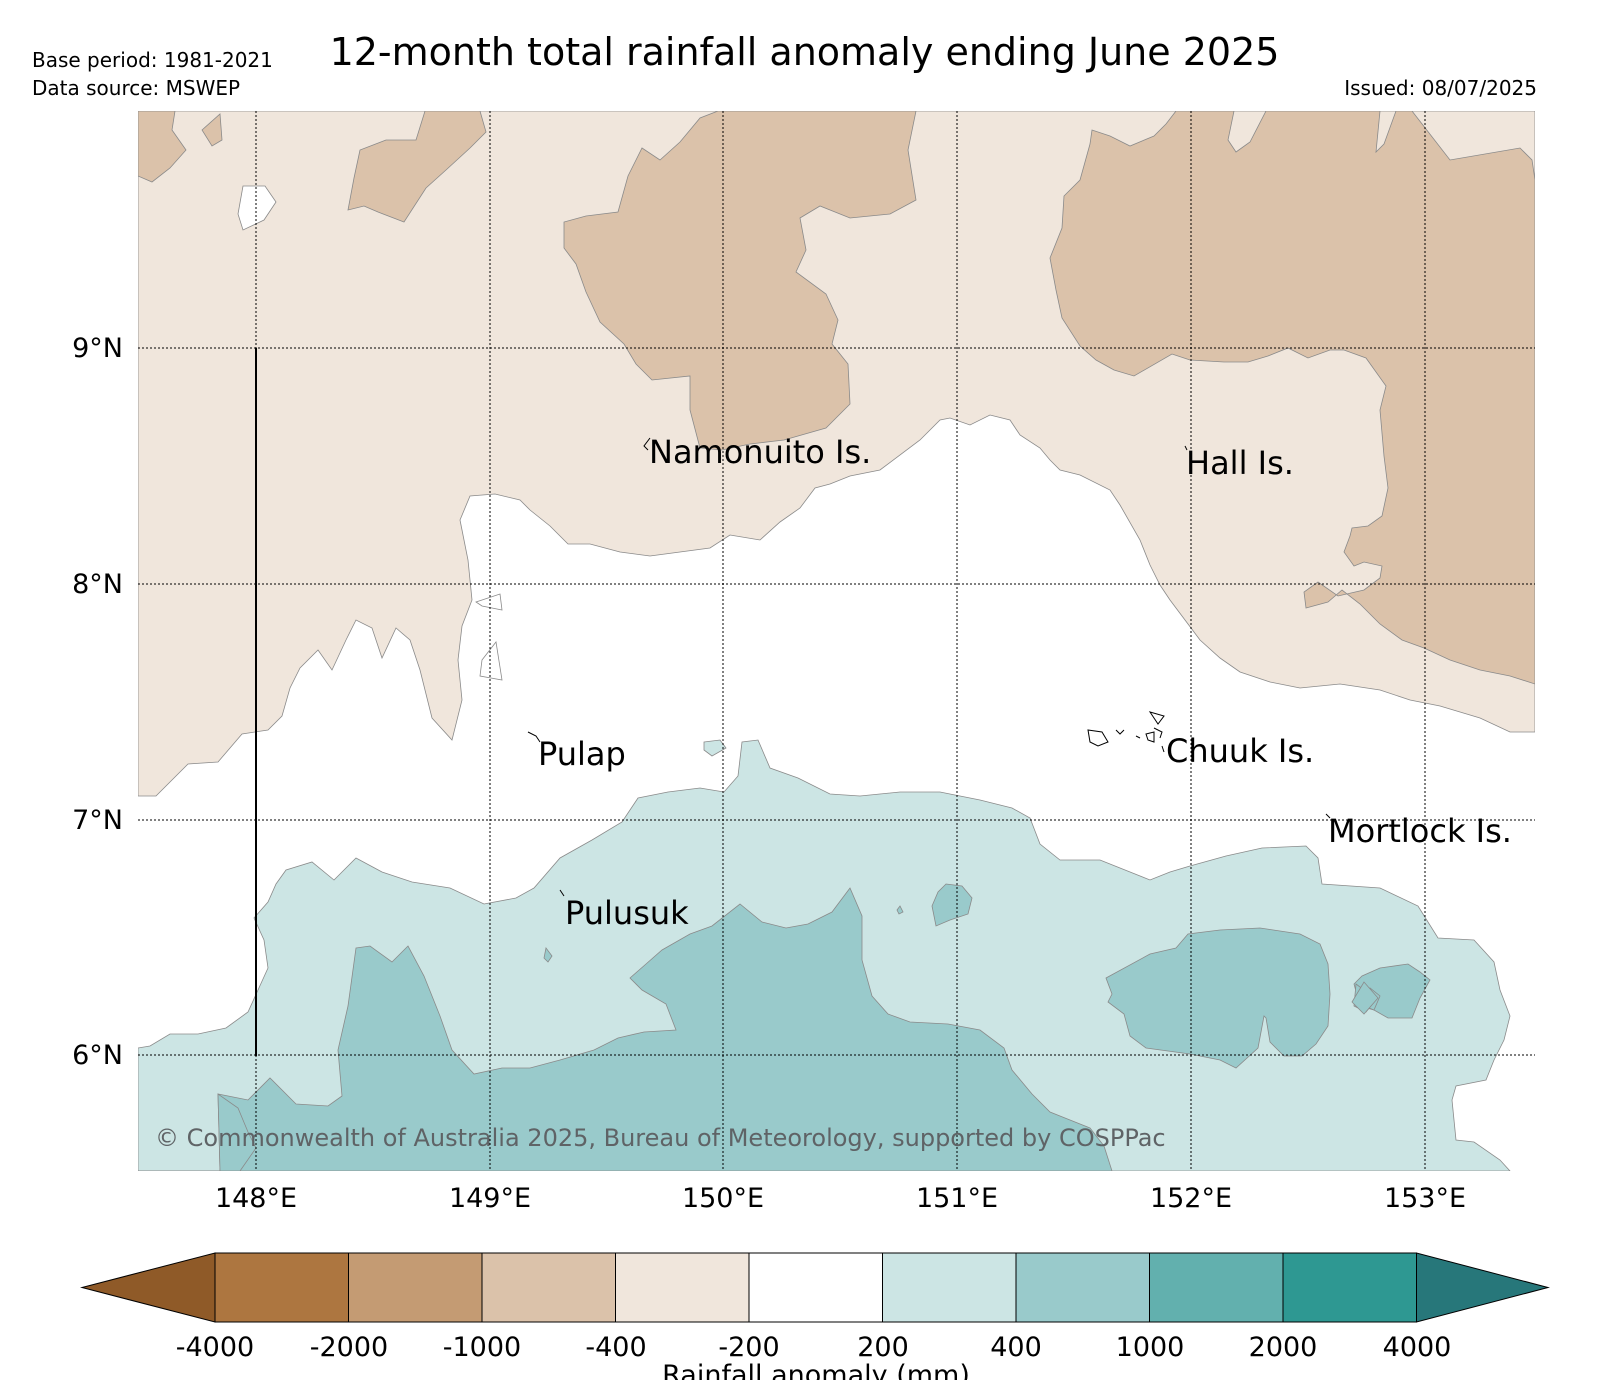  What do you see at coordinates (215, 1347) in the screenshot?
I see `colorbar-tick: -4000` at bounding box center [215, 1347].